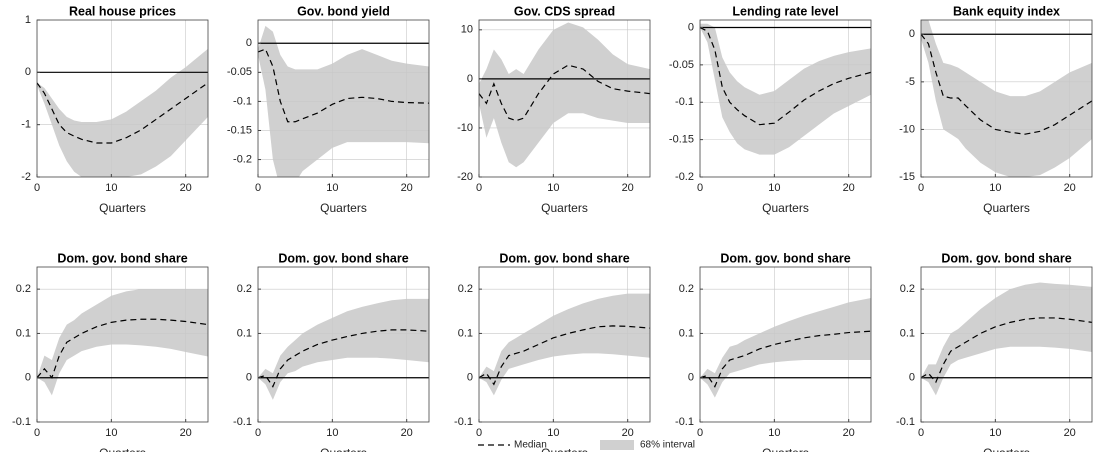 This screenshot has height=452, width=1094. What do you see at coordinates (907, 129) in the screenshot?
I see `y-tick-label: -10` at bounding box center [907, 129].